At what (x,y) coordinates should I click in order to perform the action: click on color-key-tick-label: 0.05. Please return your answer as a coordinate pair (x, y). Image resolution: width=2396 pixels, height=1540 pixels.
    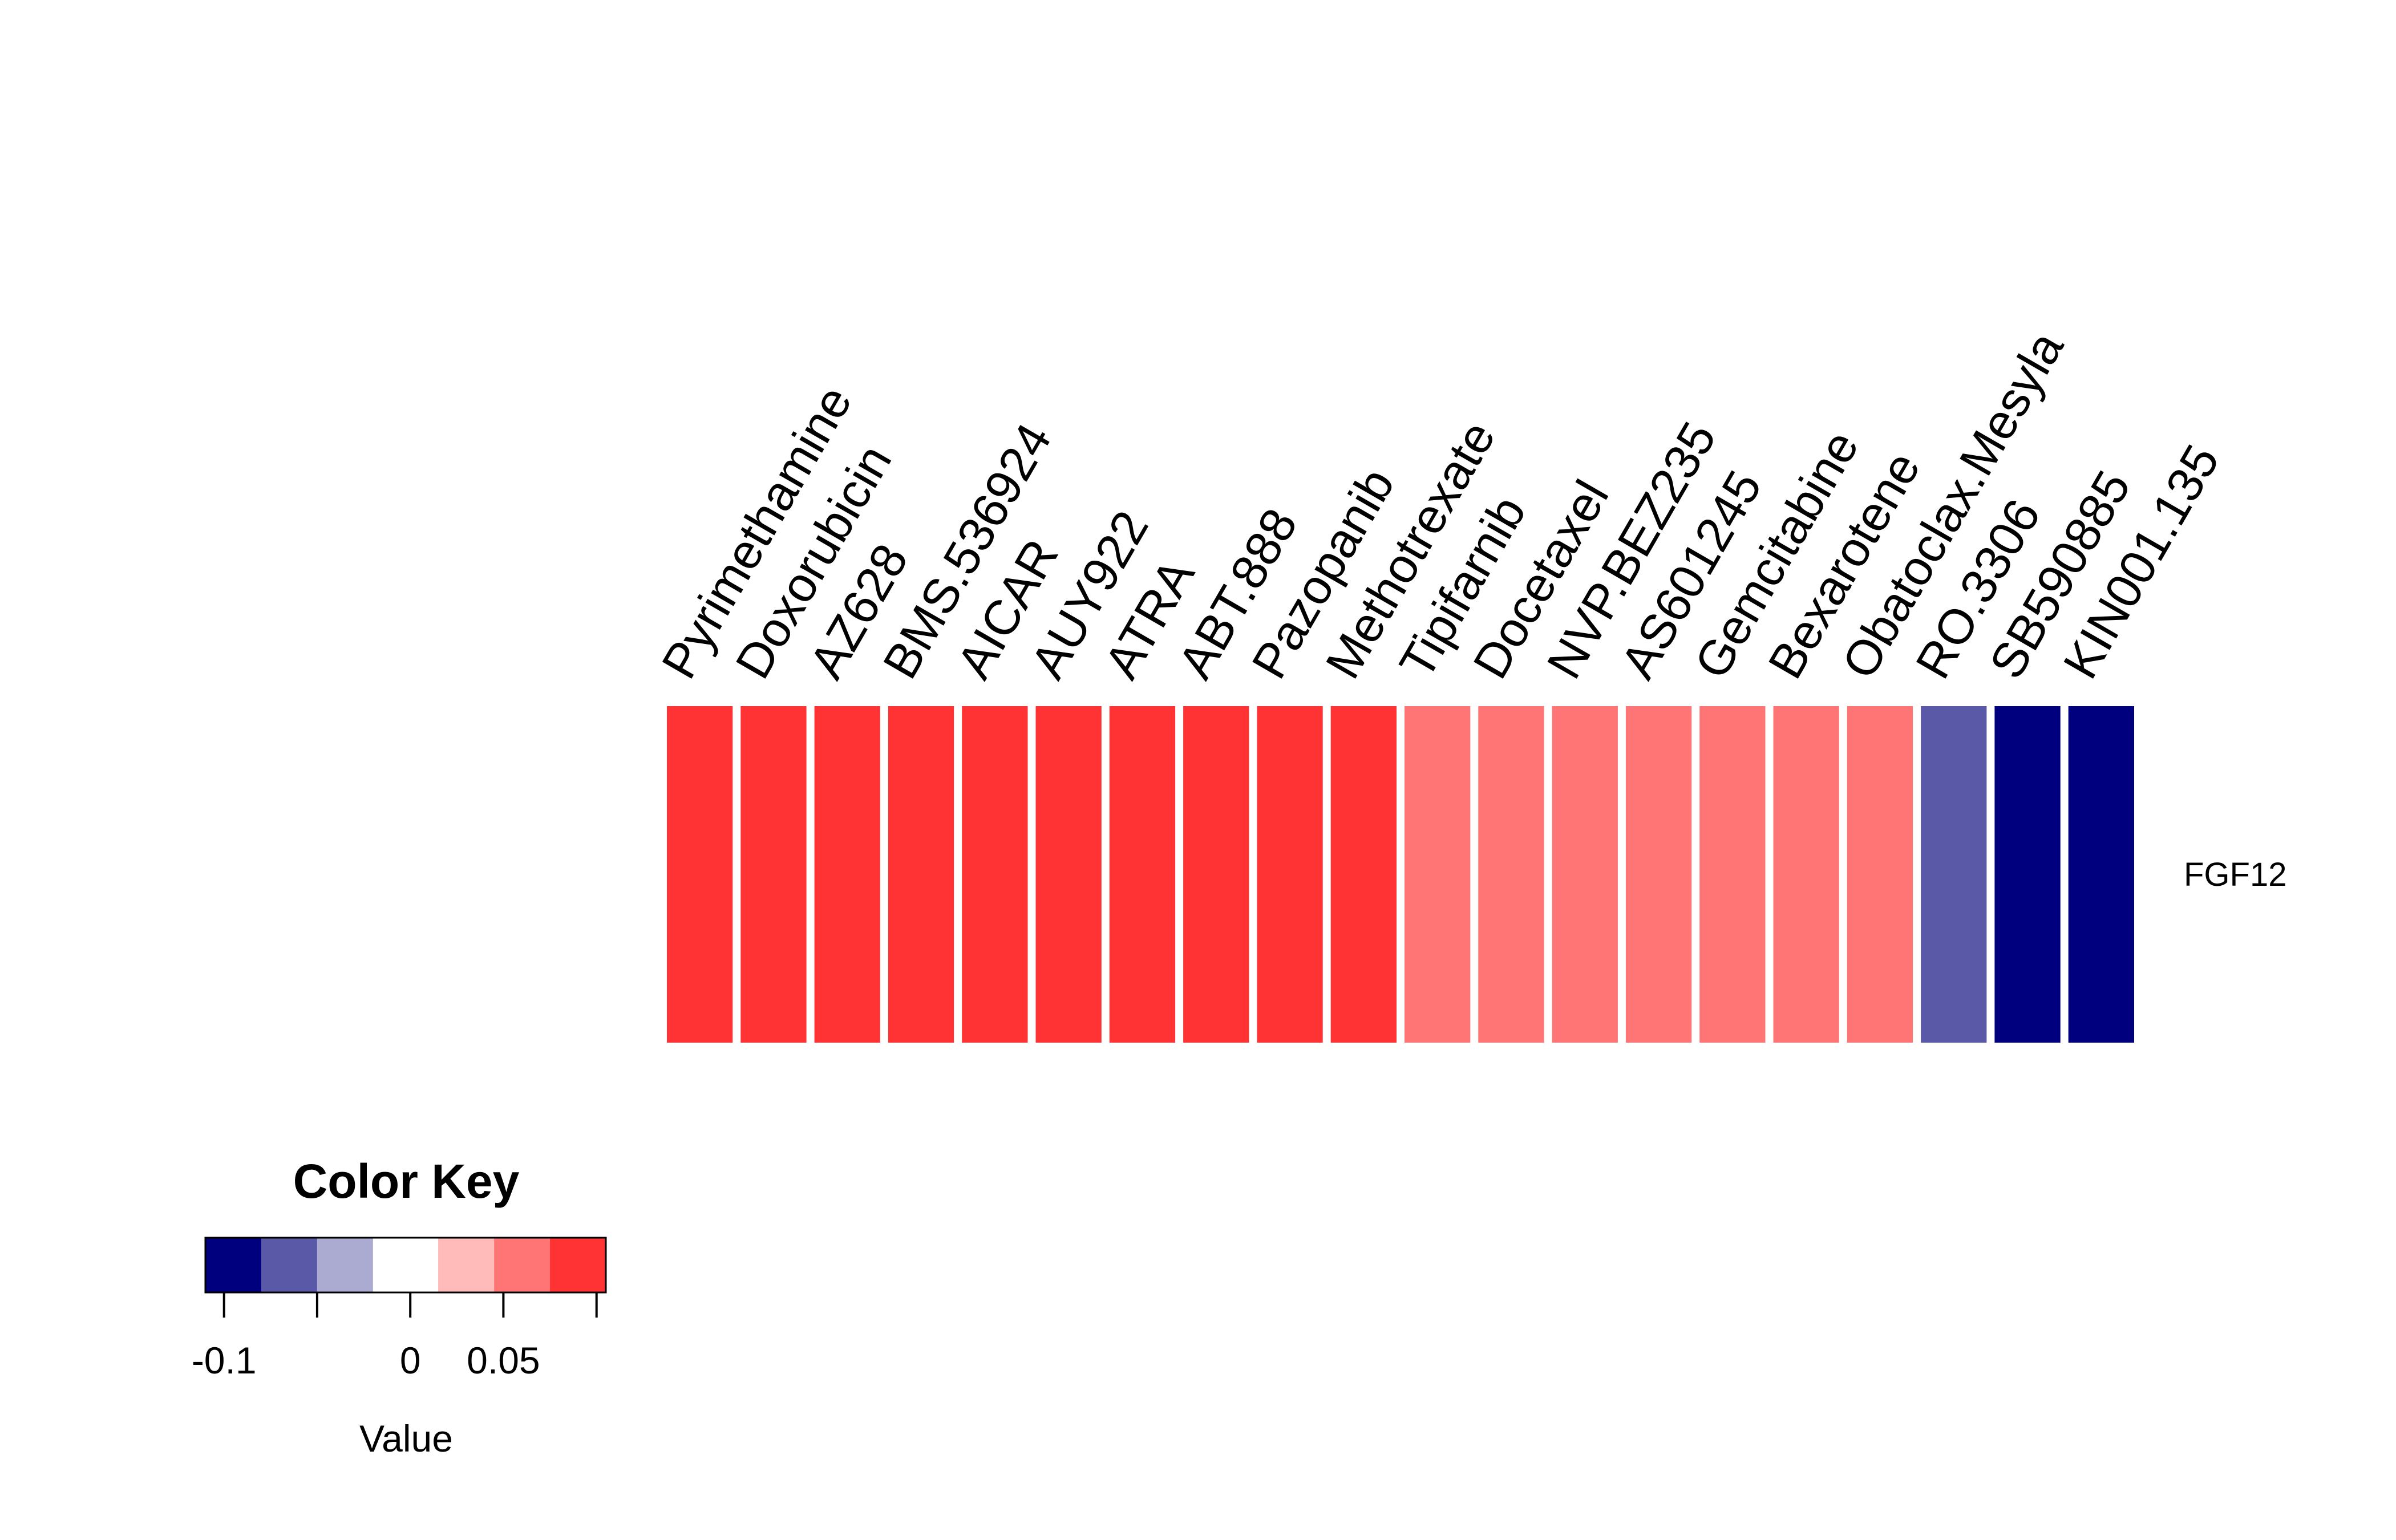
    Looking at the image, I should click on (504, 1360).